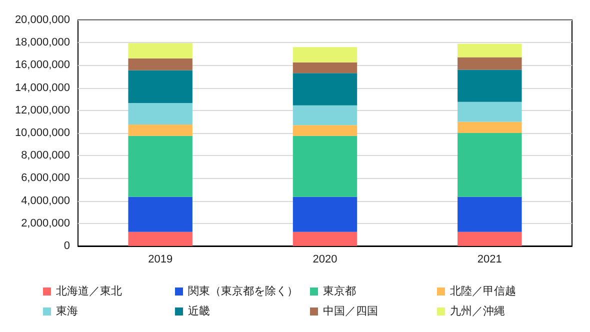  What do you see at coordinates (42, 88) in the screenshot?
I see `y-tick-label: 14,000,000` at bounding box center [42, 88].